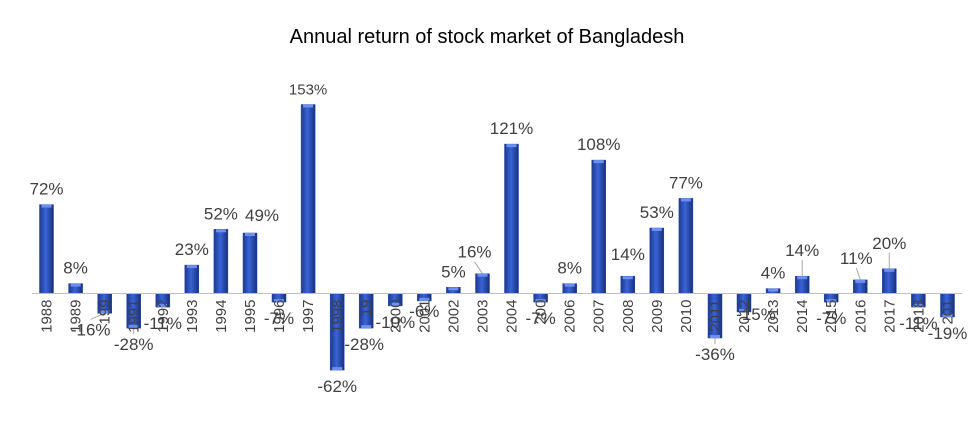 The width and height of the screenshot is (974, 435). I want to click on bar-cap-2013, so click(773, 290).